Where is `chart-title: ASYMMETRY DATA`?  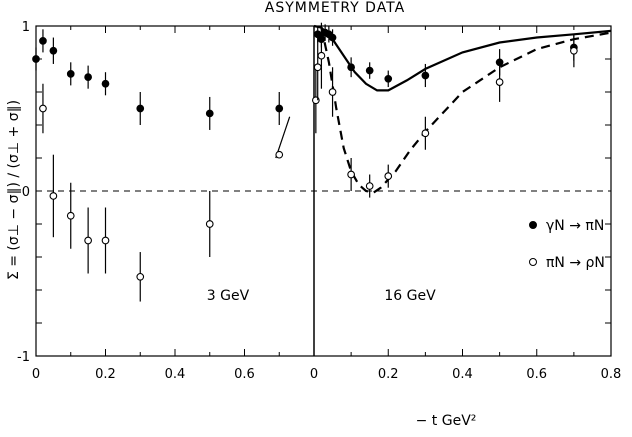 chart-title: ASYMMETRY DATA is located at coordinates (335, 8).